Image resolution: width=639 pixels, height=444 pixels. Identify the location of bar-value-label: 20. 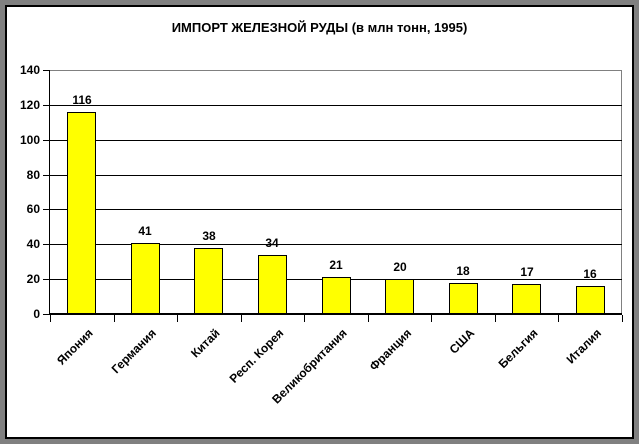
(400, 267).